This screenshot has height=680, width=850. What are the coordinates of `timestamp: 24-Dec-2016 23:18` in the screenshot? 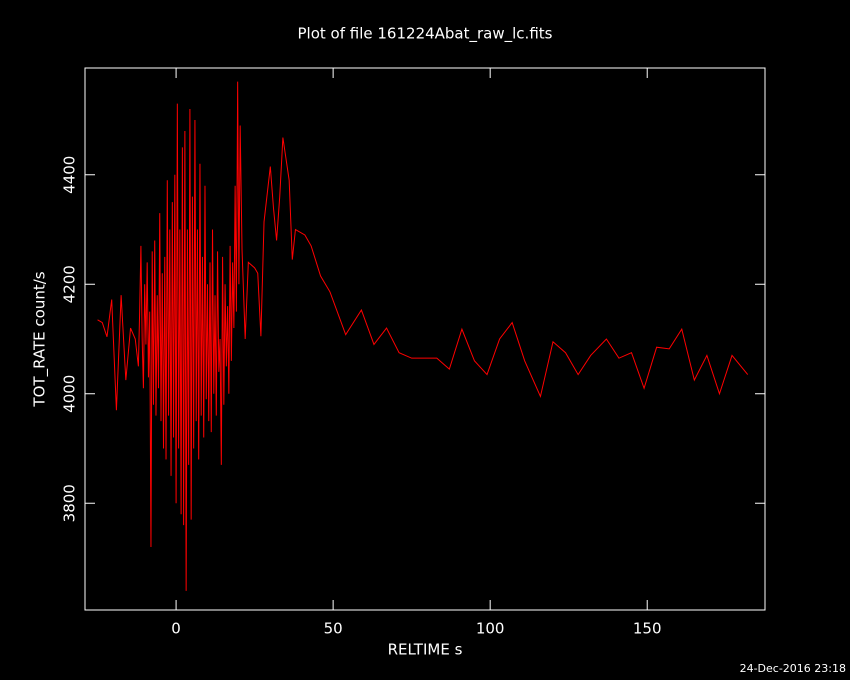 It's located at (793, 668).